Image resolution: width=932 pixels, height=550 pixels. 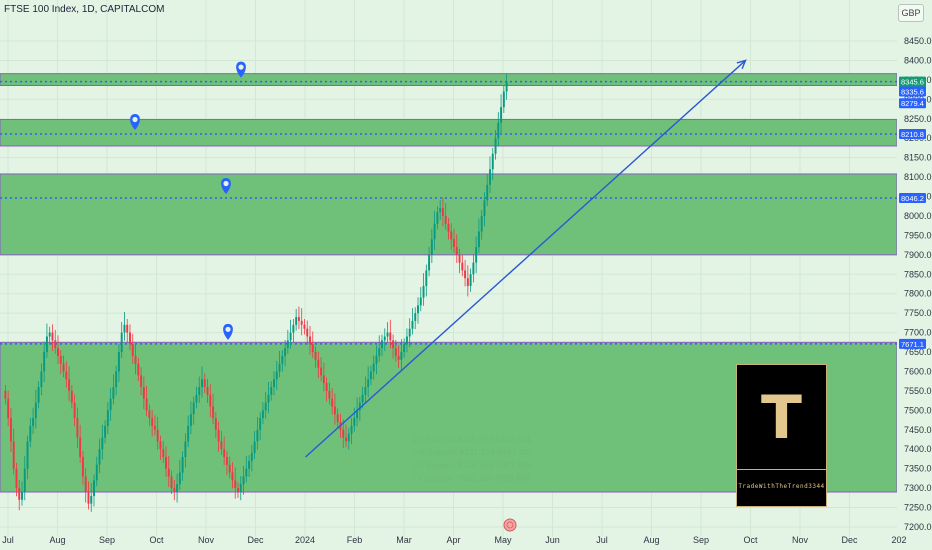 I want to click on x-axis-tick-label: Mar, so click(x=404, y=540).